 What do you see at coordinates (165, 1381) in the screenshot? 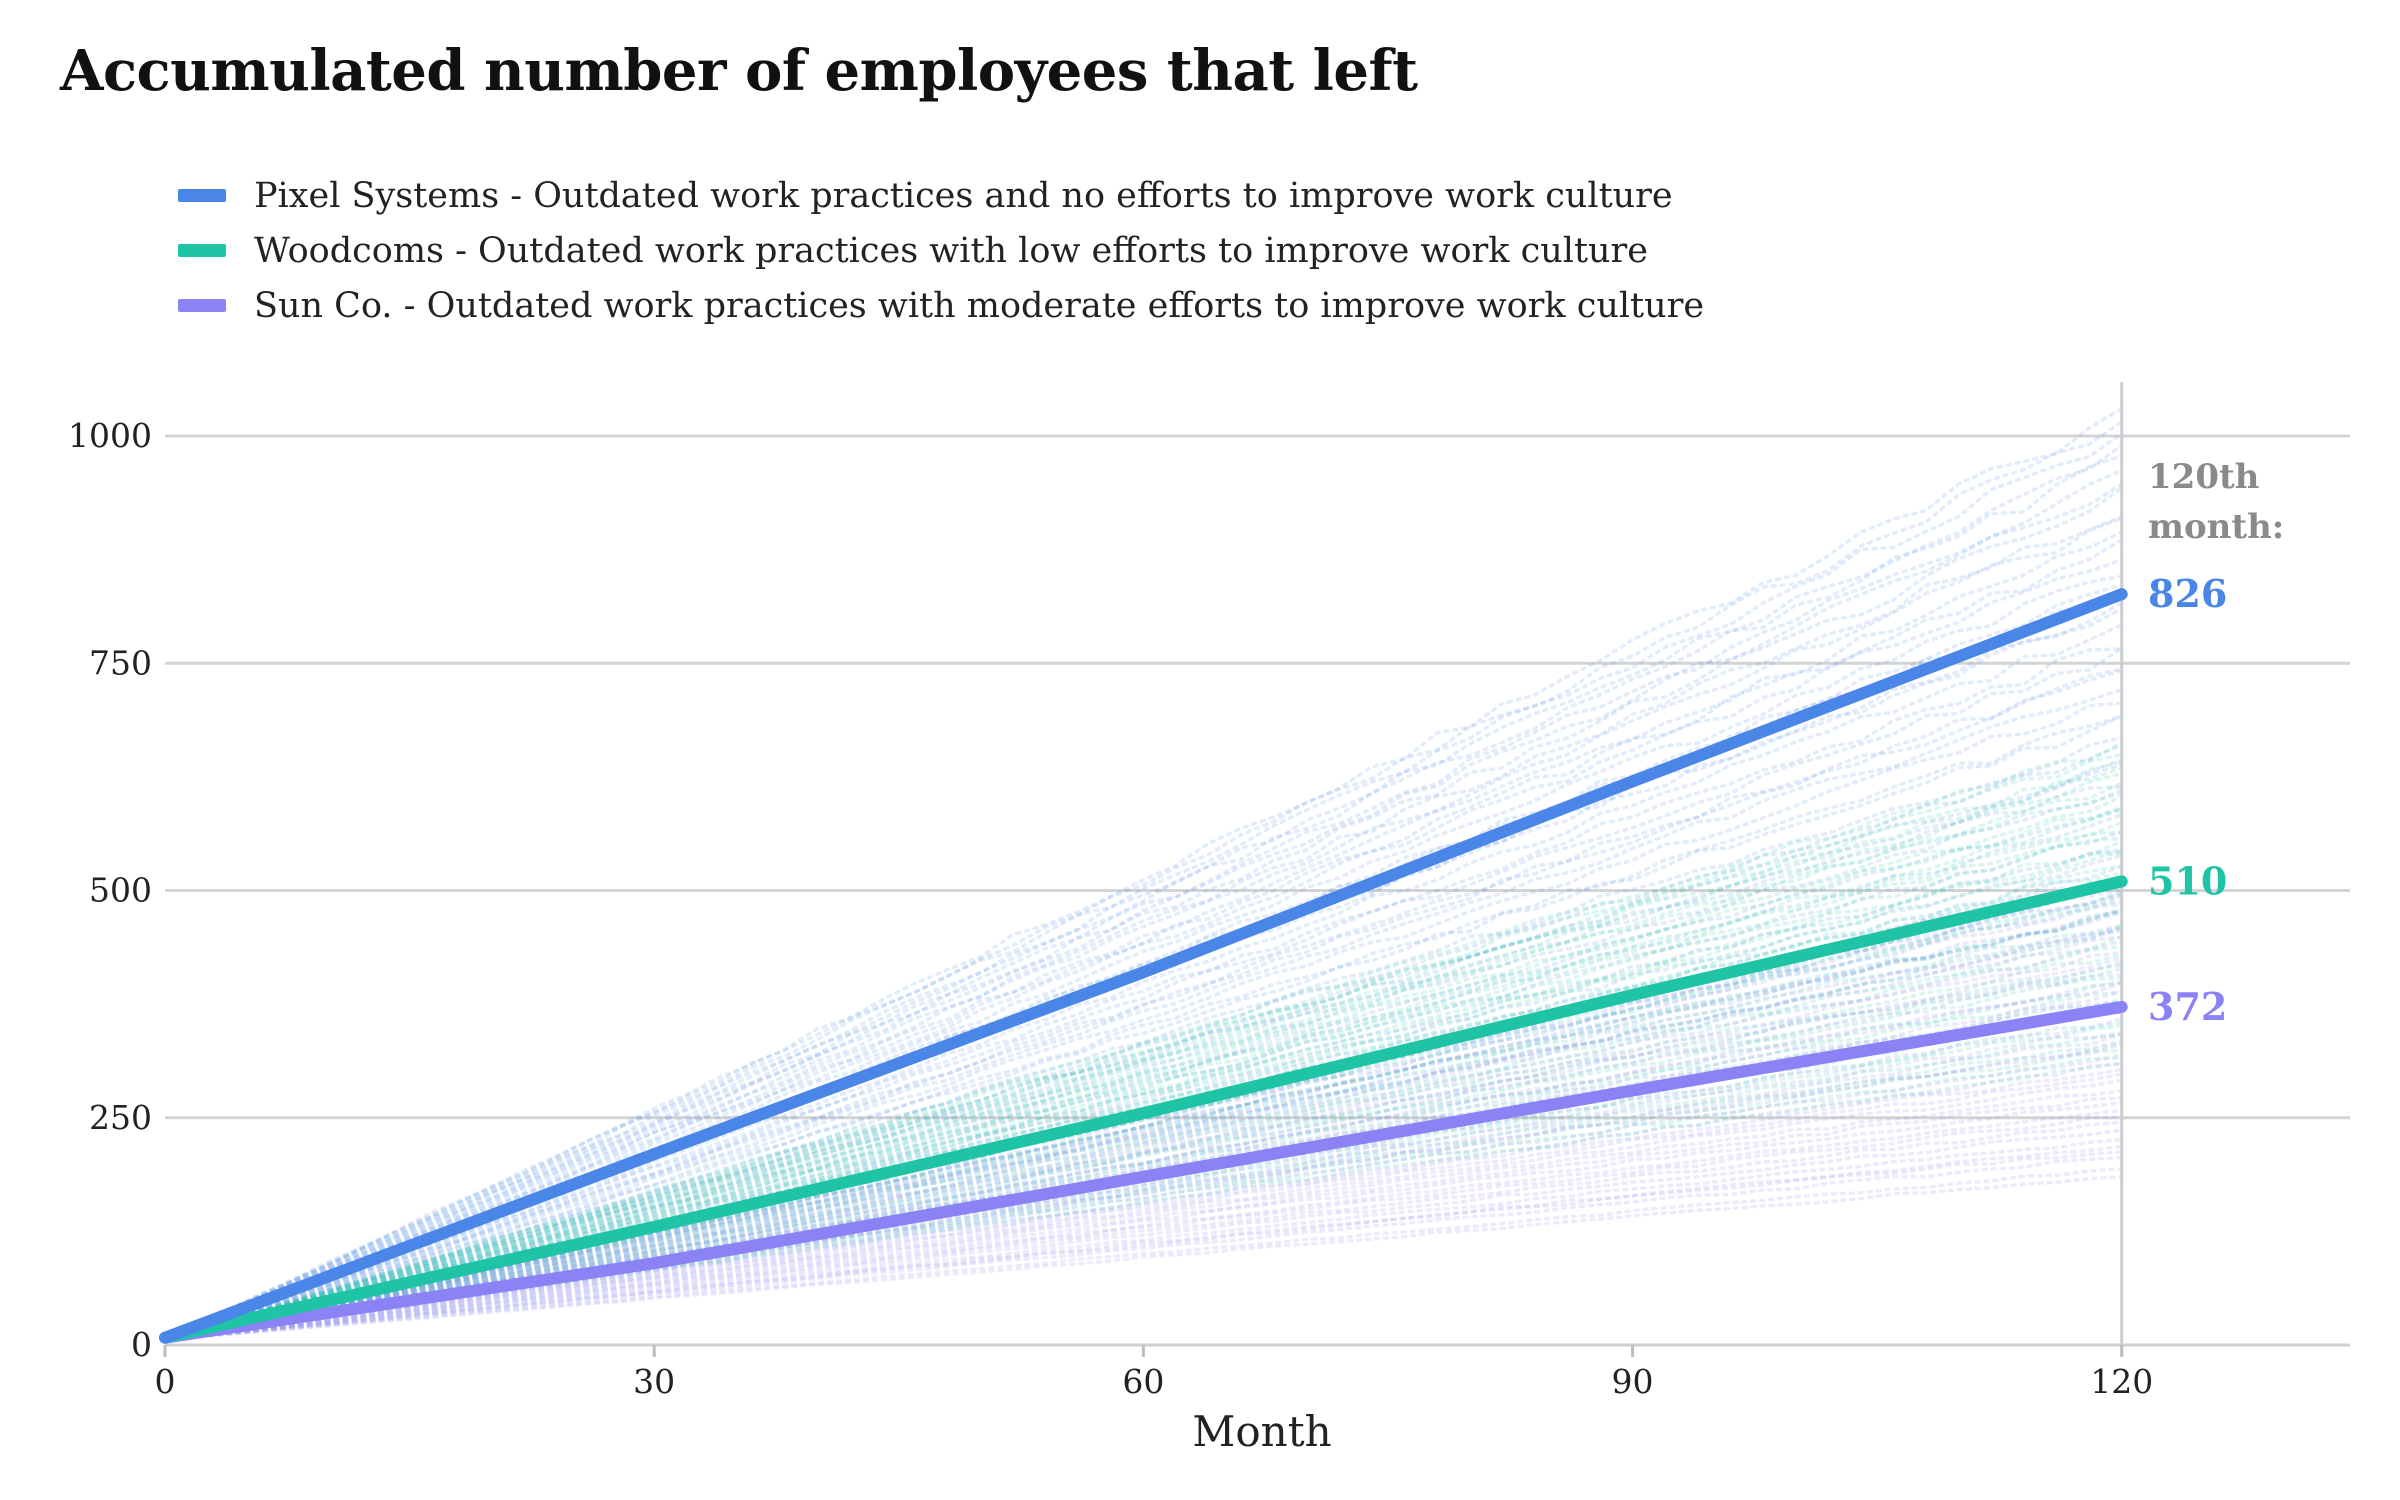
I see `x-tick-label-0: 0` at bounding box center [165, 1381].